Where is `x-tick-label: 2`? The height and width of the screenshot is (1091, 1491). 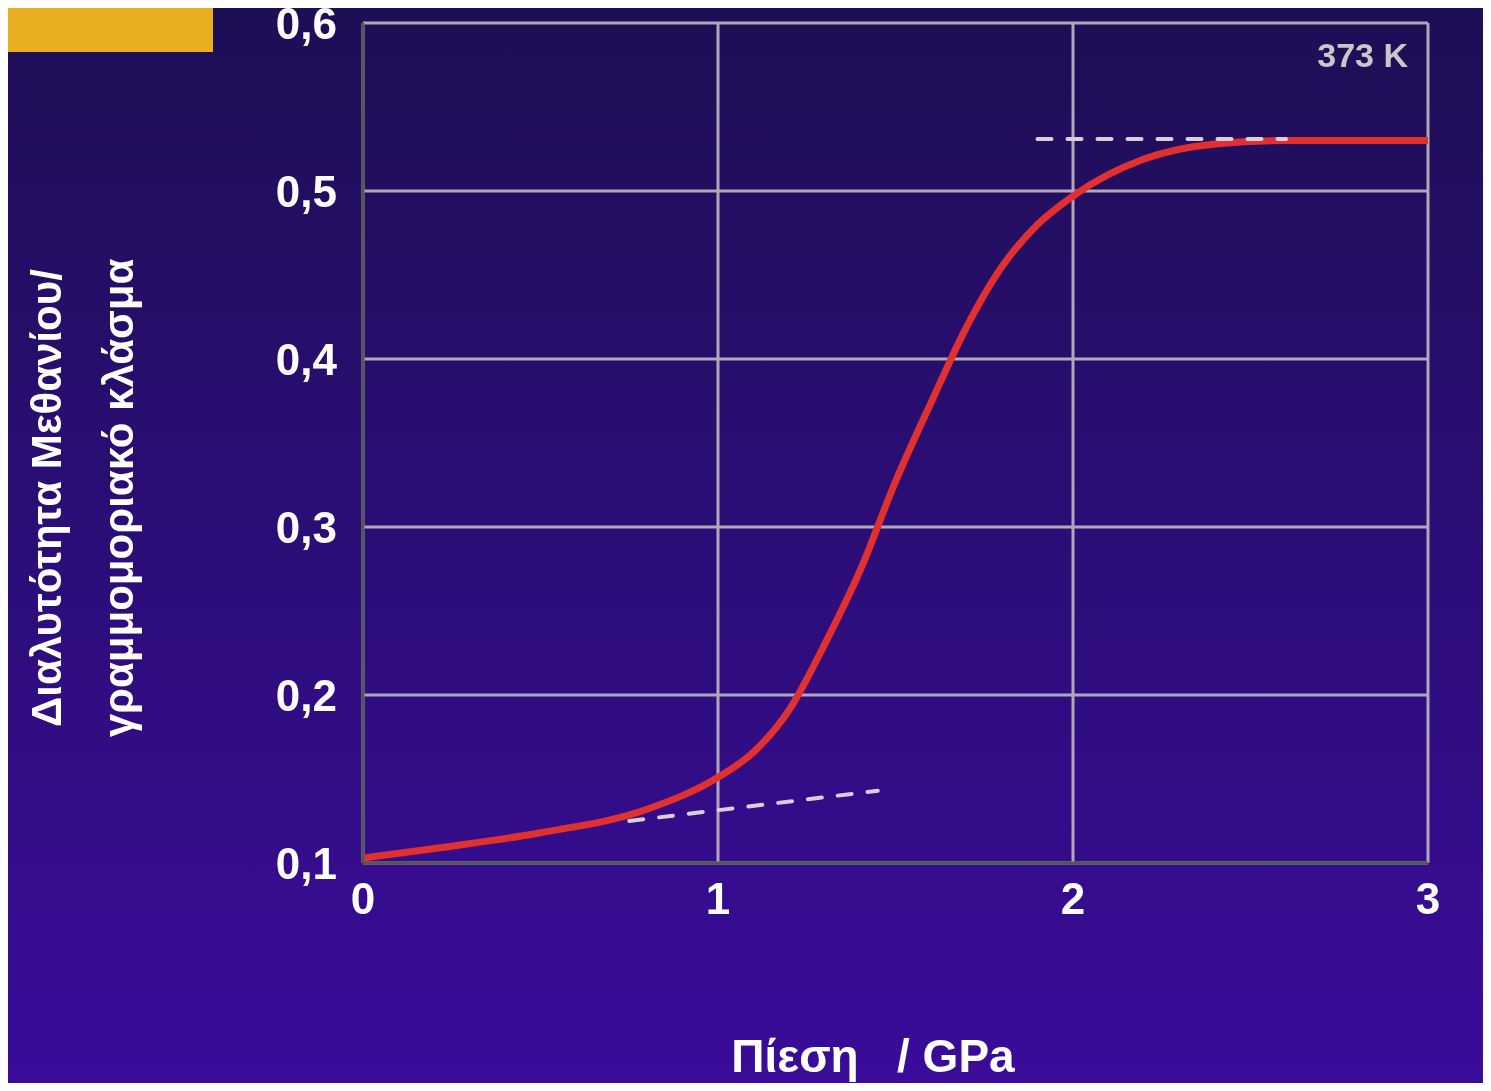 x-tick-label: 2 is located at coordinates (1073, 899).